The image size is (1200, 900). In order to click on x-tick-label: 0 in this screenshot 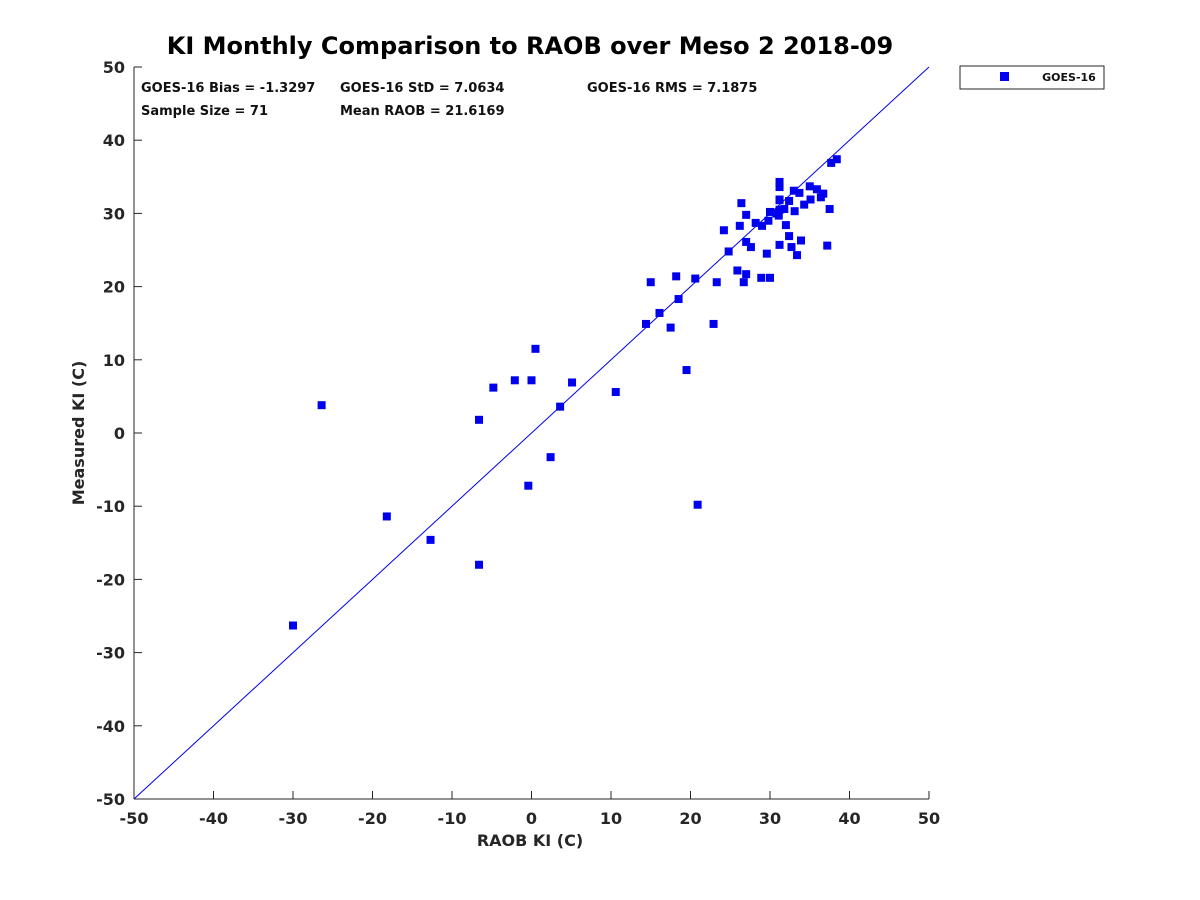, I will do `click(531, 818)`.